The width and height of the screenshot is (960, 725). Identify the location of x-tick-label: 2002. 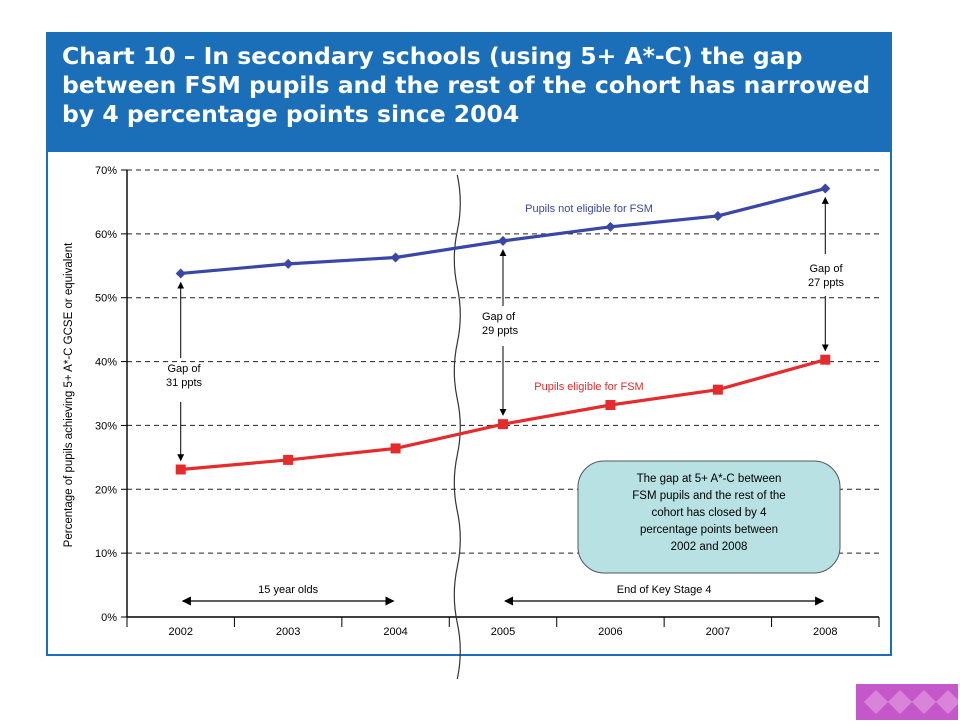
(180, 632).